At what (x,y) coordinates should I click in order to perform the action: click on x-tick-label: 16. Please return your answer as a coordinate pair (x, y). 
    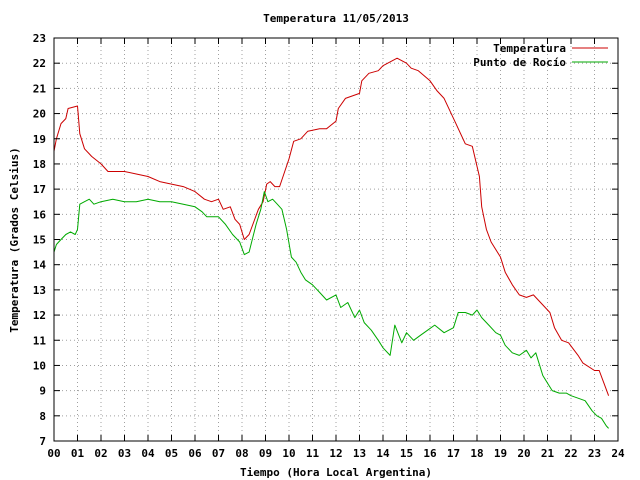
    Looking at the image, I should click on (430, 453).